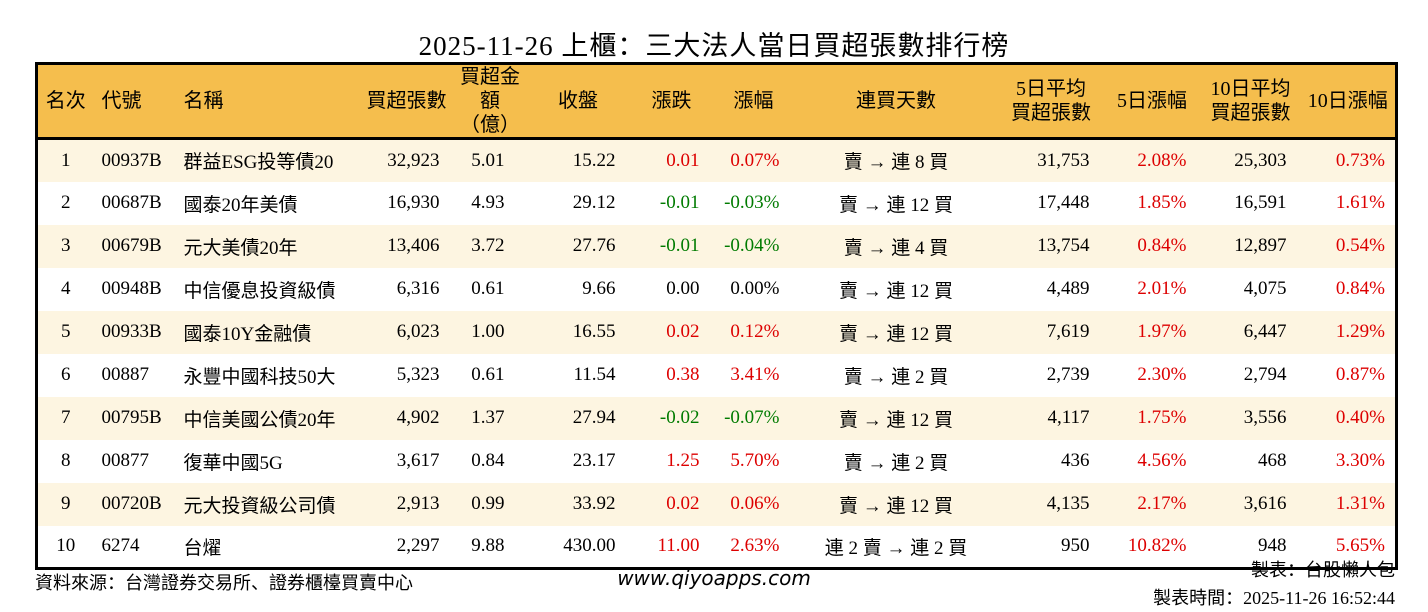  What do you see at coordinates (131, 331) in the screenshot?
I see `cell-code: 00933B` at bounding box center [131, 331].